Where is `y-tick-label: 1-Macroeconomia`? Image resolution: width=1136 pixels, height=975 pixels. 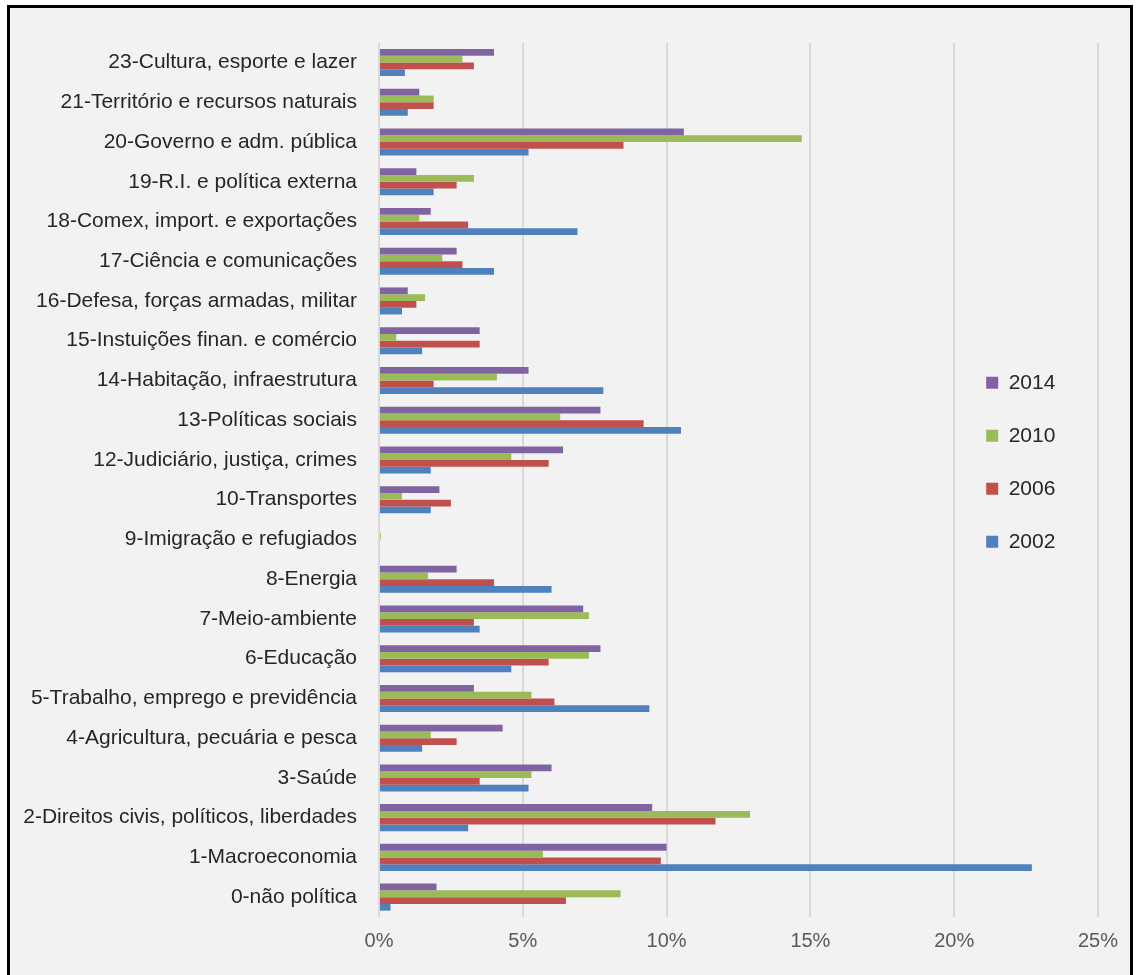
y-tick-label: 1-Macroeconomia is located at coordinates (273, 856).